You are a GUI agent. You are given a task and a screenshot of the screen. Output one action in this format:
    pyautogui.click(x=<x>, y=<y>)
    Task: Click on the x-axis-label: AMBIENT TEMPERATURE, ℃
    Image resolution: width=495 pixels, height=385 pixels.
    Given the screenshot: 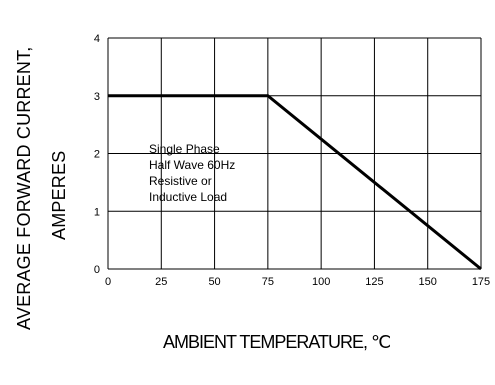 What is the action you would take?
    pyautogui.click(x=277, y=342)
    